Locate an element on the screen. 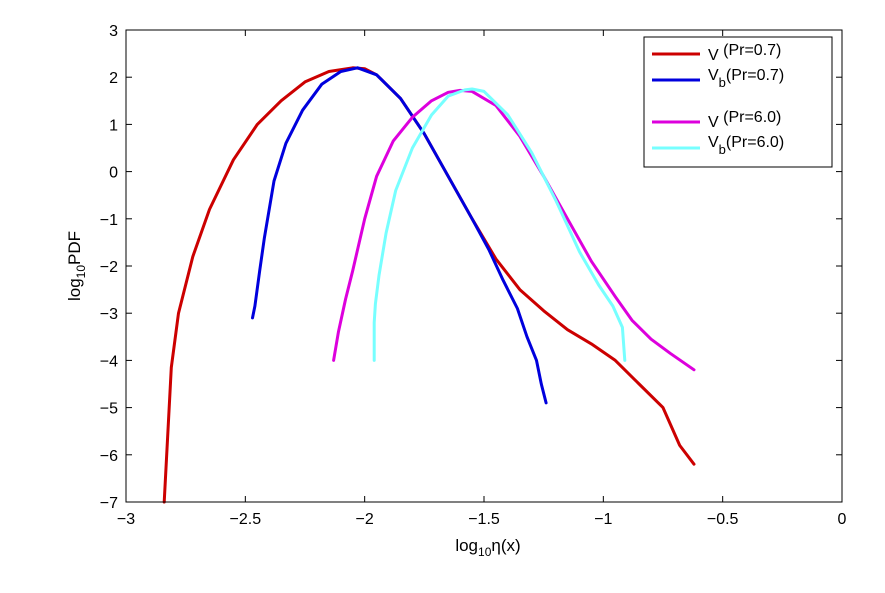 Image resolution: width=885 pixels, height=593 pixels. y-tick-label-9: 2 is located at coordinates (113, 78).